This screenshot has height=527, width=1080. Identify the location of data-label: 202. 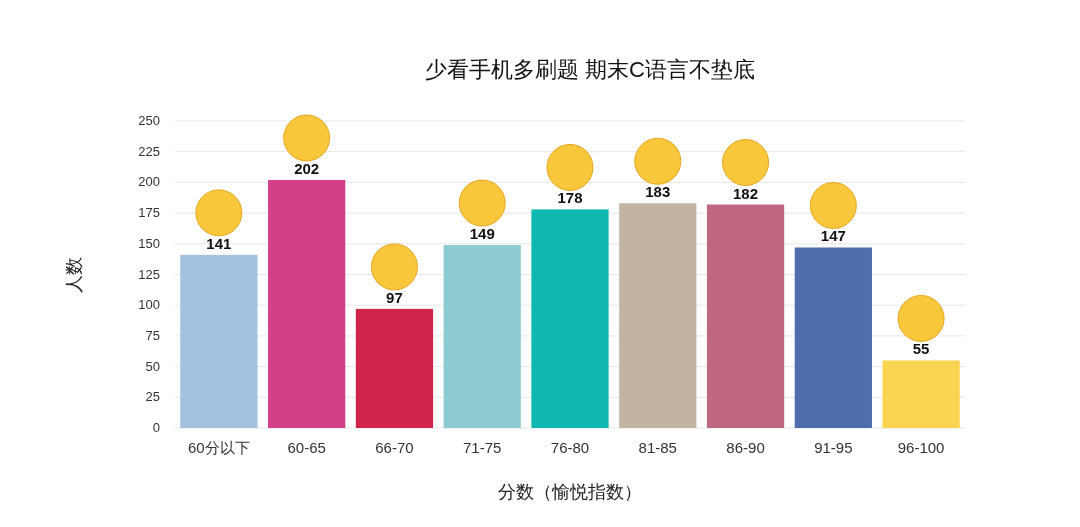
(307, 168).